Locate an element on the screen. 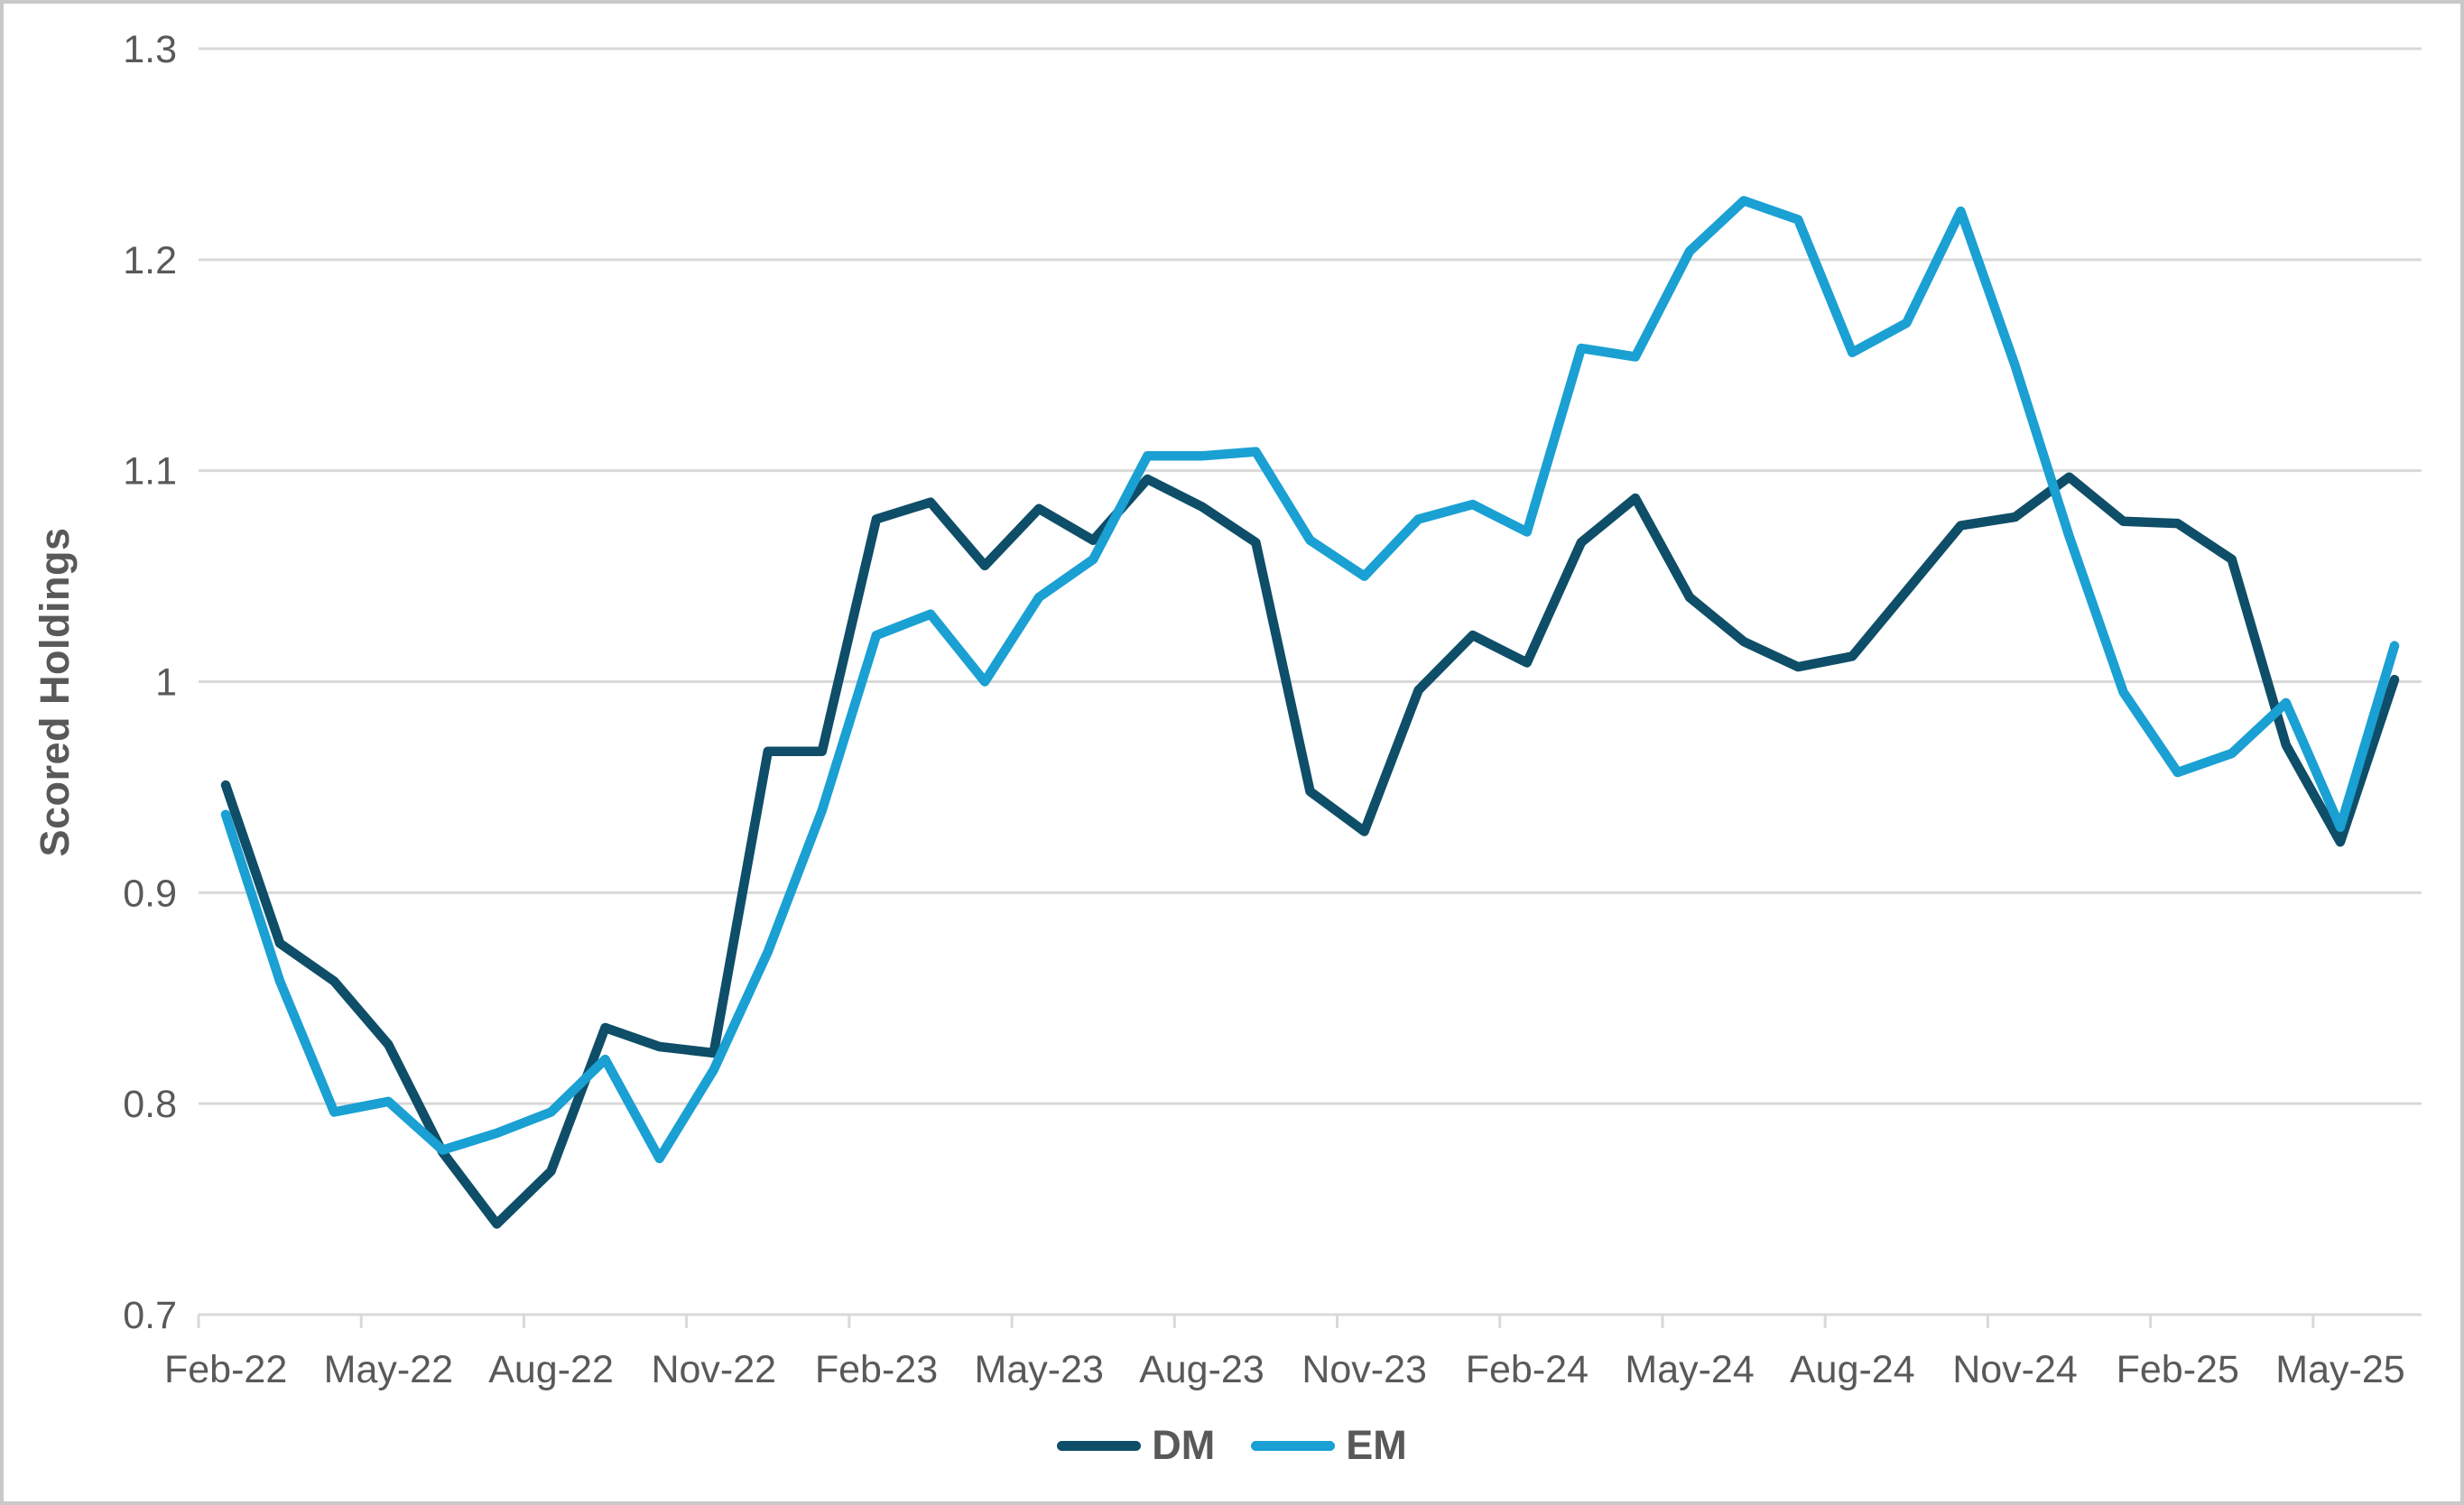 Image resolution: width=2464 pixels, height=1505 pixels. x-tick-label: Aug-23 is located at coordinates (1201, 1369).